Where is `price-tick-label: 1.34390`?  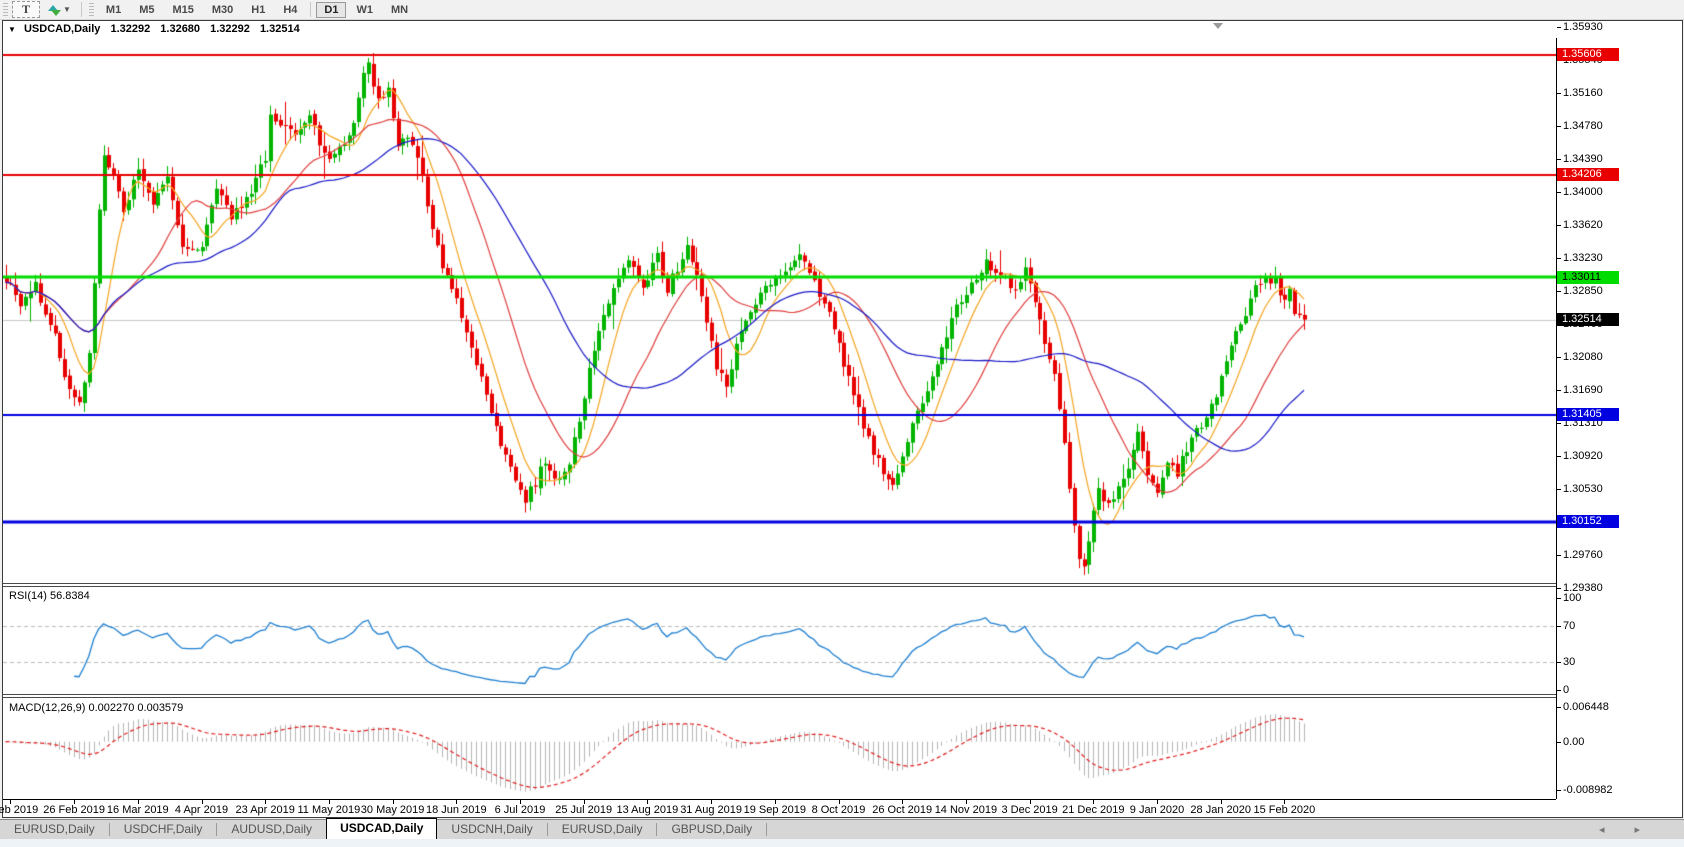 price-tick-label: 1.34390 is located at coordinates (1583, 158).